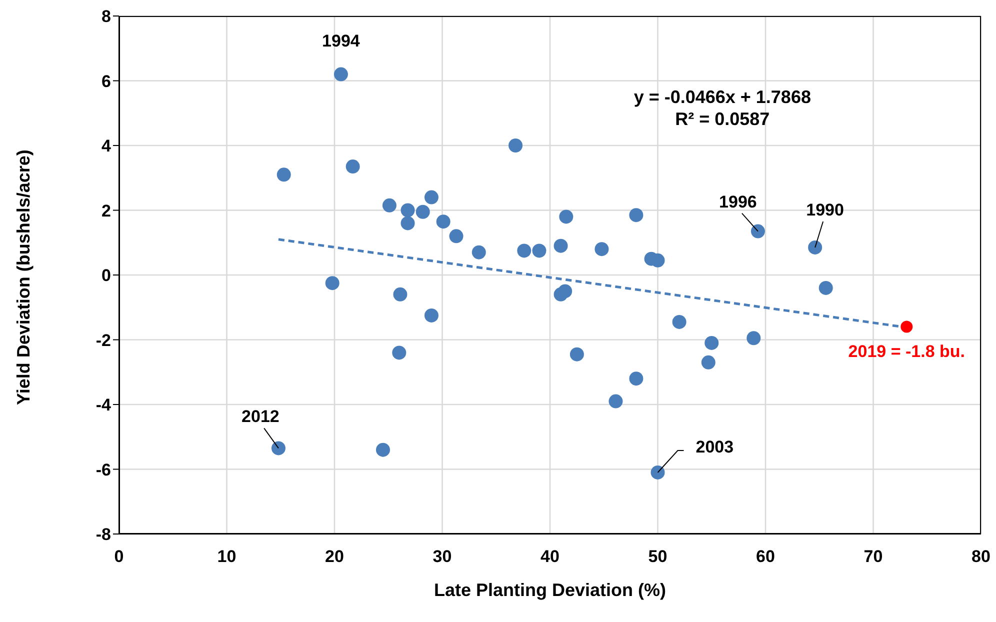 Image resolution: width=996 pixels, height=622 pixels. Describe the element at coordinates (722, 119) in the screenshot. I see `annotation: R² = 0.0587` at that location.